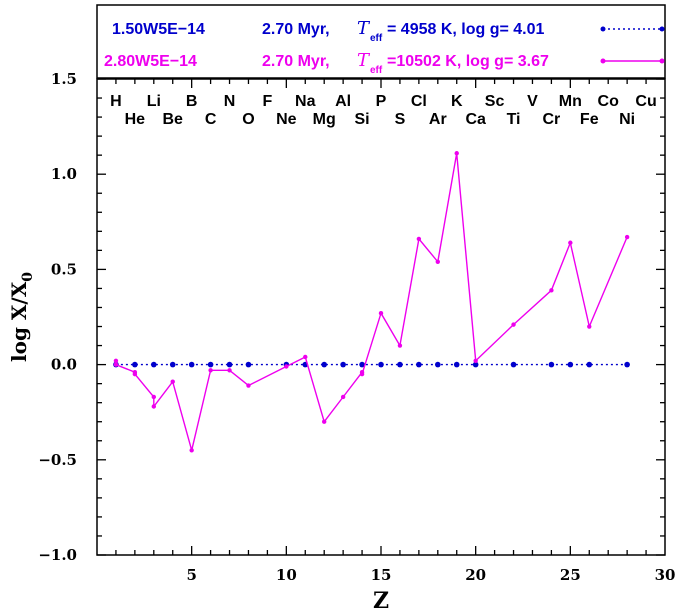 The width and height of the screenshot is (685, 612). I want to click on legend-series-1-teff-sub: eff, so click(376, 38).